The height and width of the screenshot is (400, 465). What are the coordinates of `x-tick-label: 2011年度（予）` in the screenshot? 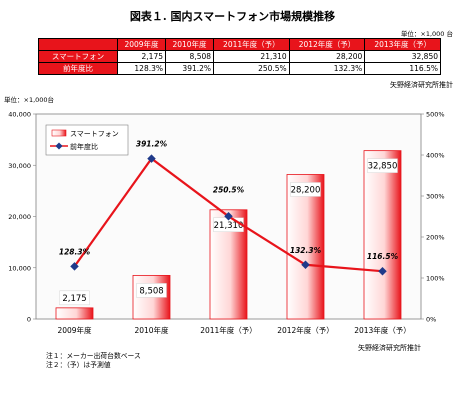 It's located at (228, 330).